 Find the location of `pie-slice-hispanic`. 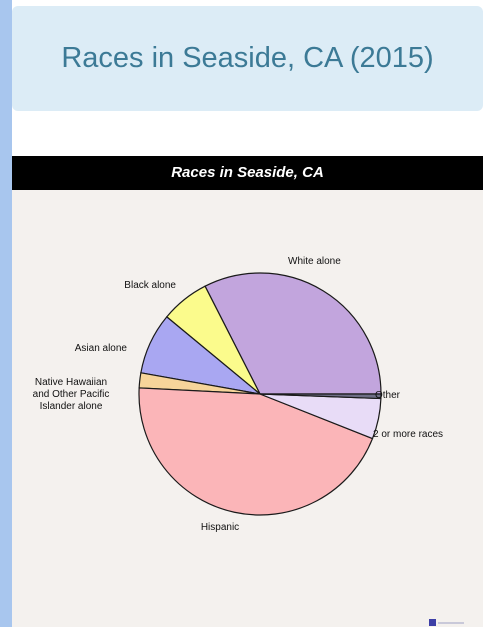

pie-slice-hispanic is located at coordinates (256, 451).